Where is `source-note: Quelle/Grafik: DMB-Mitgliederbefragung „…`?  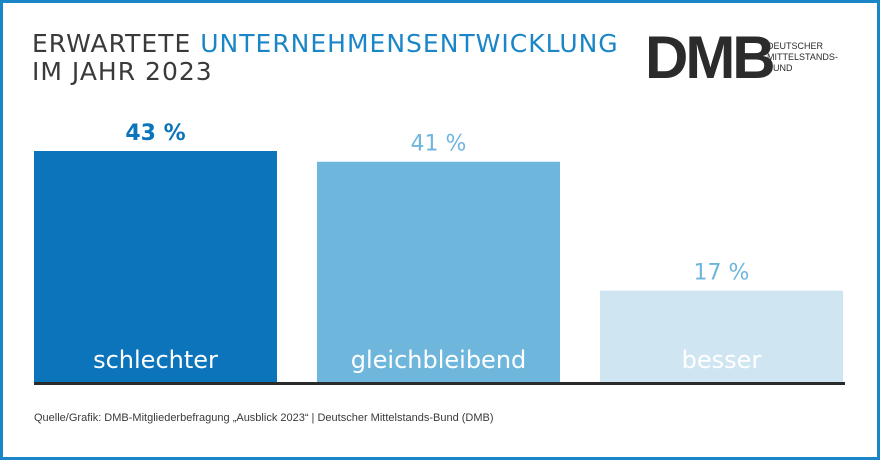 source-note: Quelle/Grafik: DMB-Mitgliederbefragung „… is located at coordinates (264, 418).